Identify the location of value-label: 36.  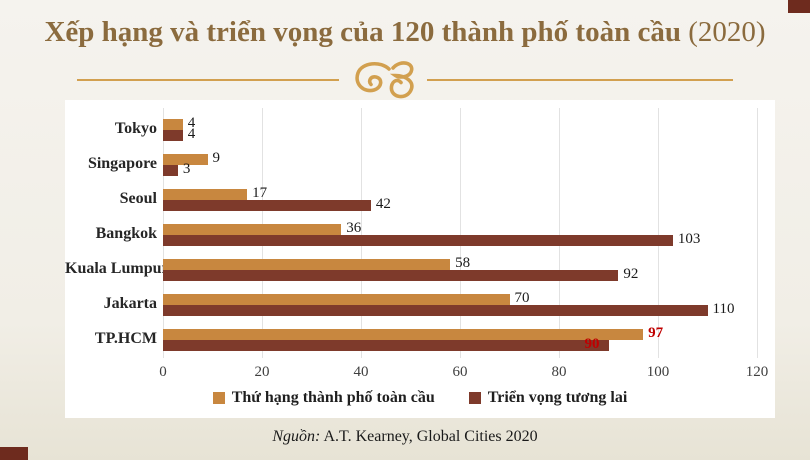
(354, 228).